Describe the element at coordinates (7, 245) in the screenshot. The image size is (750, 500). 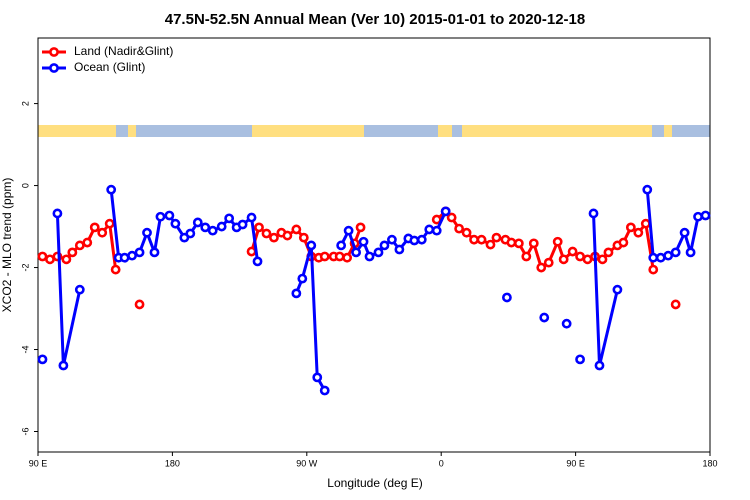
I see `y-axis-label: XCO2 - MLO trend (ppm)` at that location.